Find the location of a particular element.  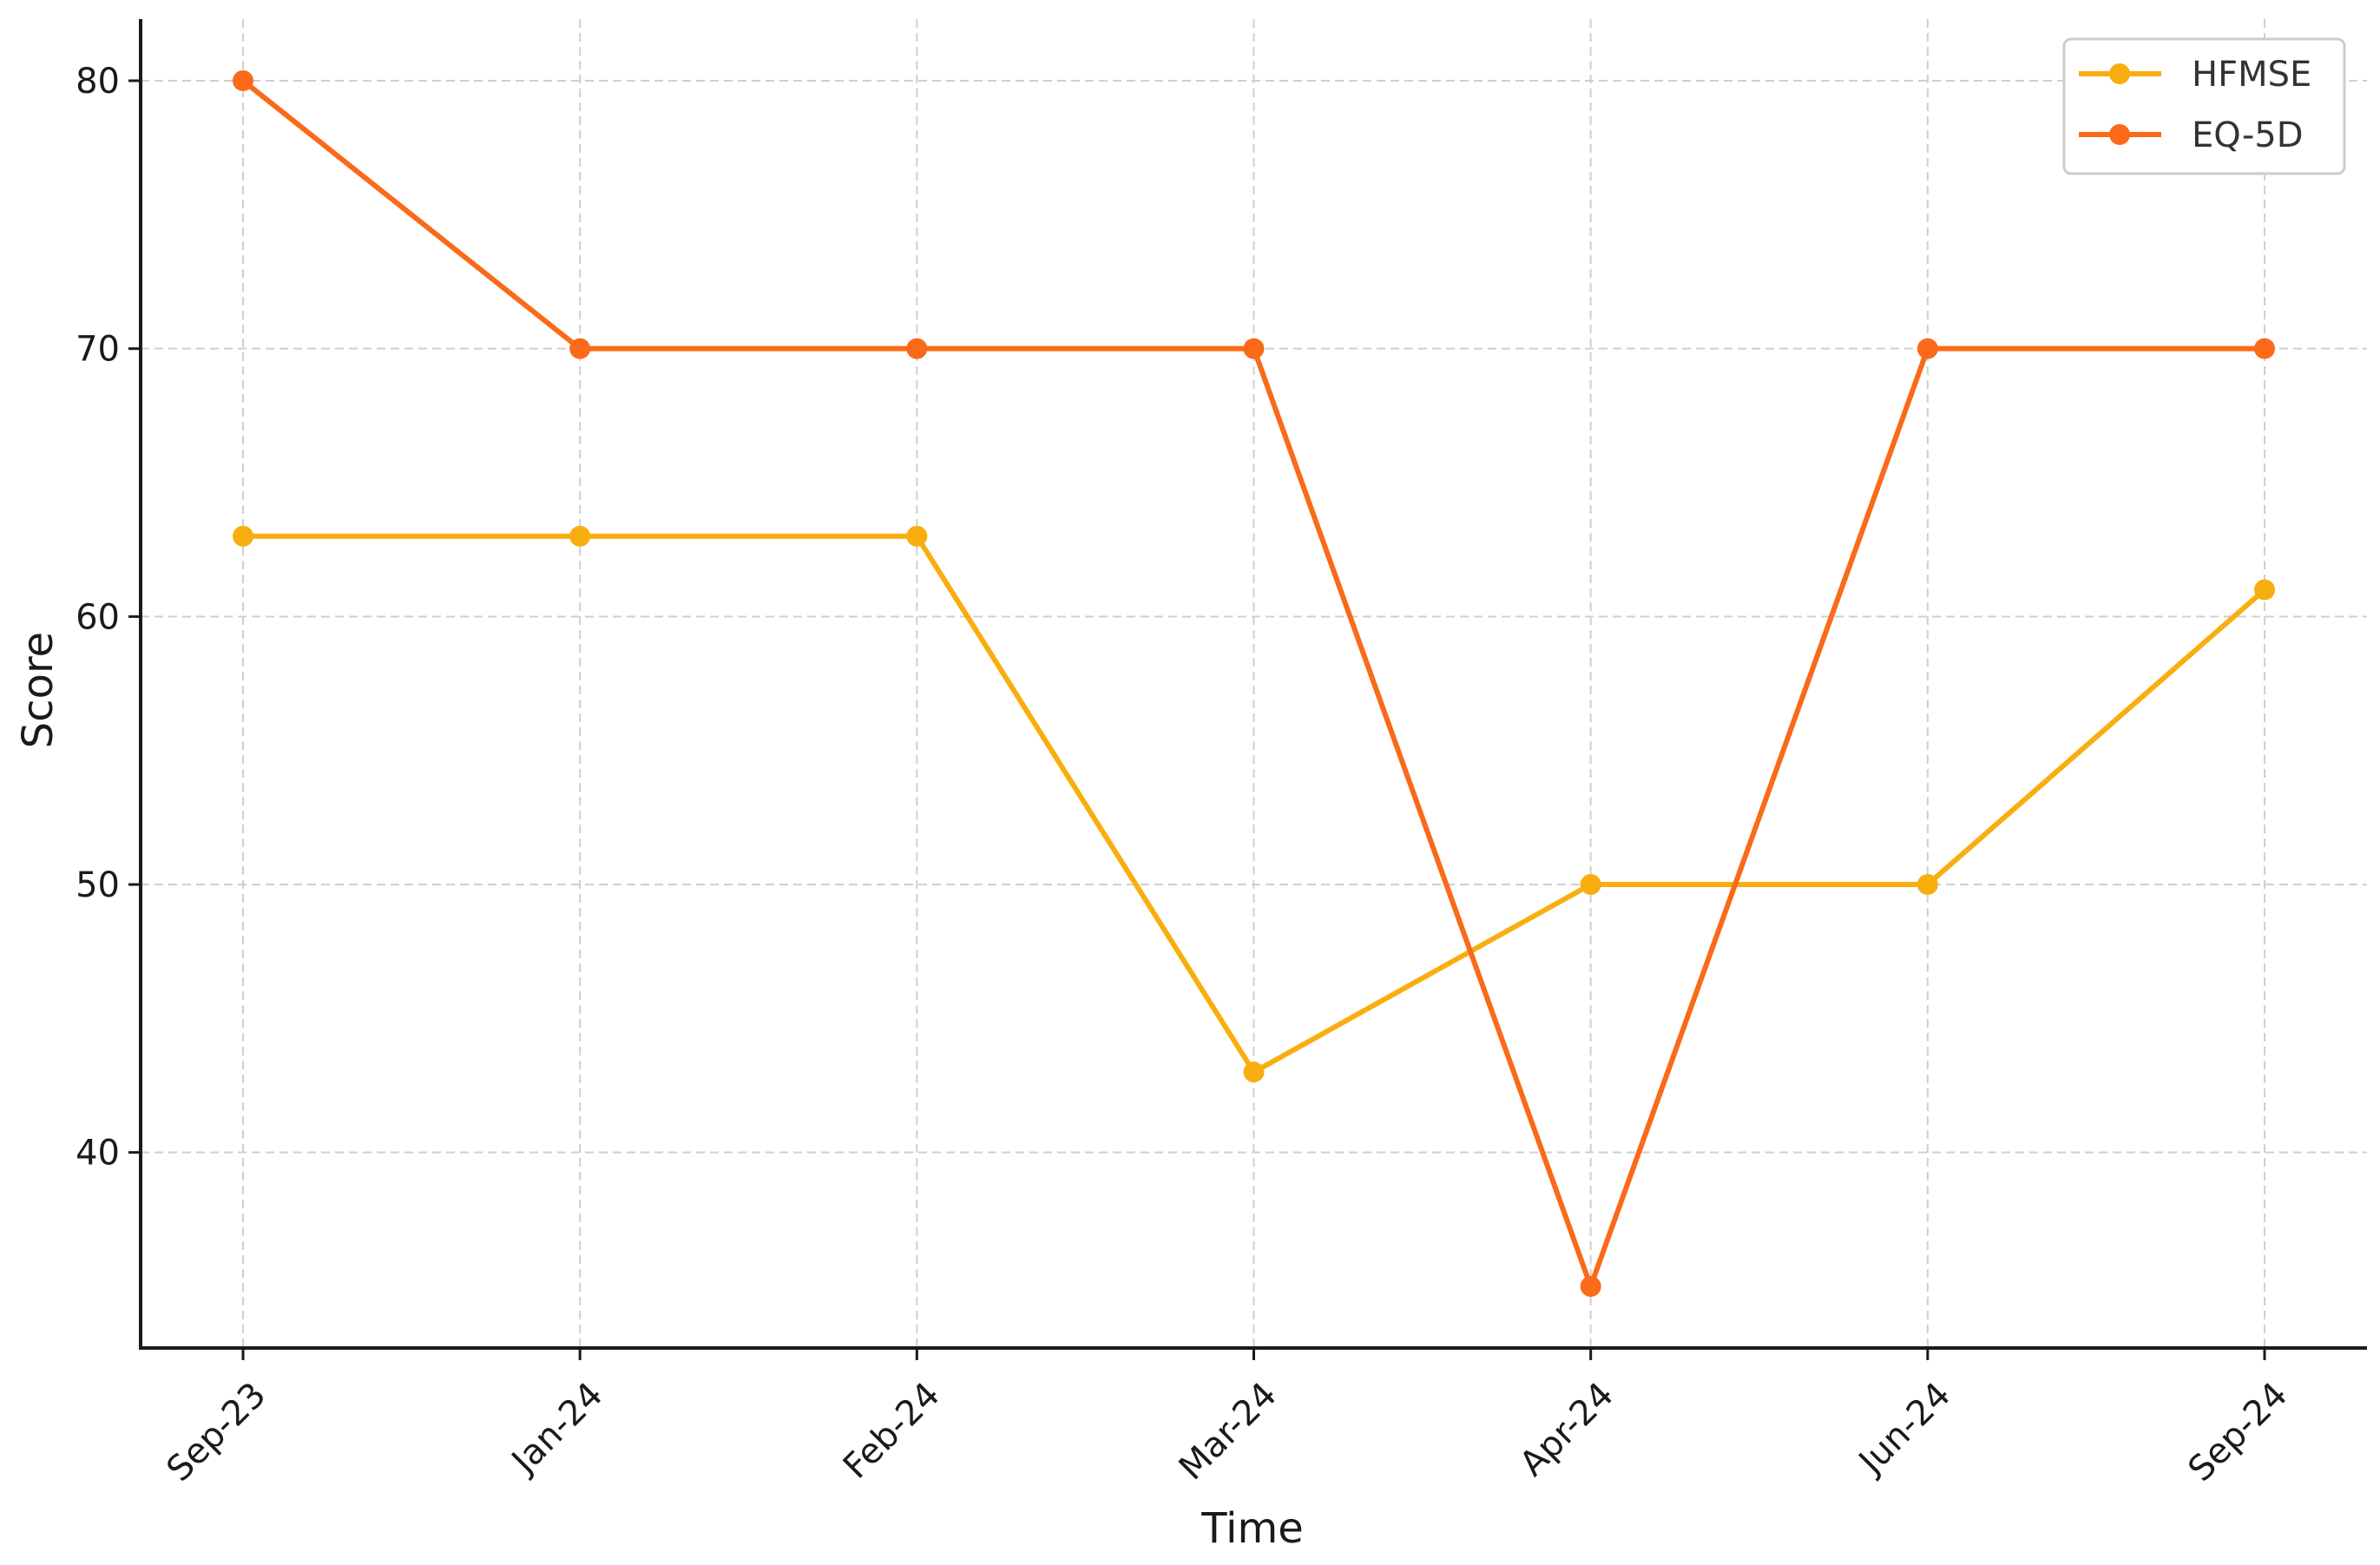

y-tick-label: 60 is located at coordinates (98, 617).